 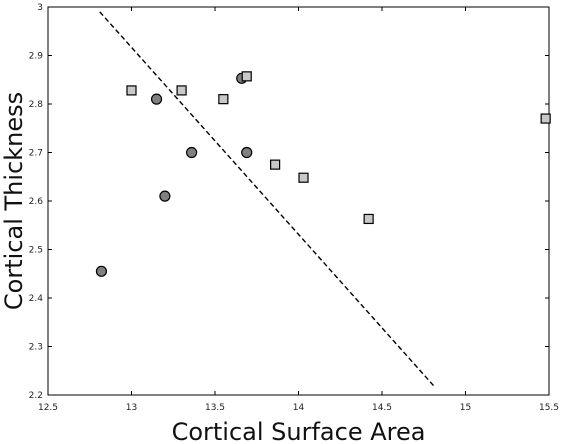 What do you see at coordinates (14, 201) in the screenshot?
I see `y-axis-label: Cortical Thickness` at bounding box center [14, 201].